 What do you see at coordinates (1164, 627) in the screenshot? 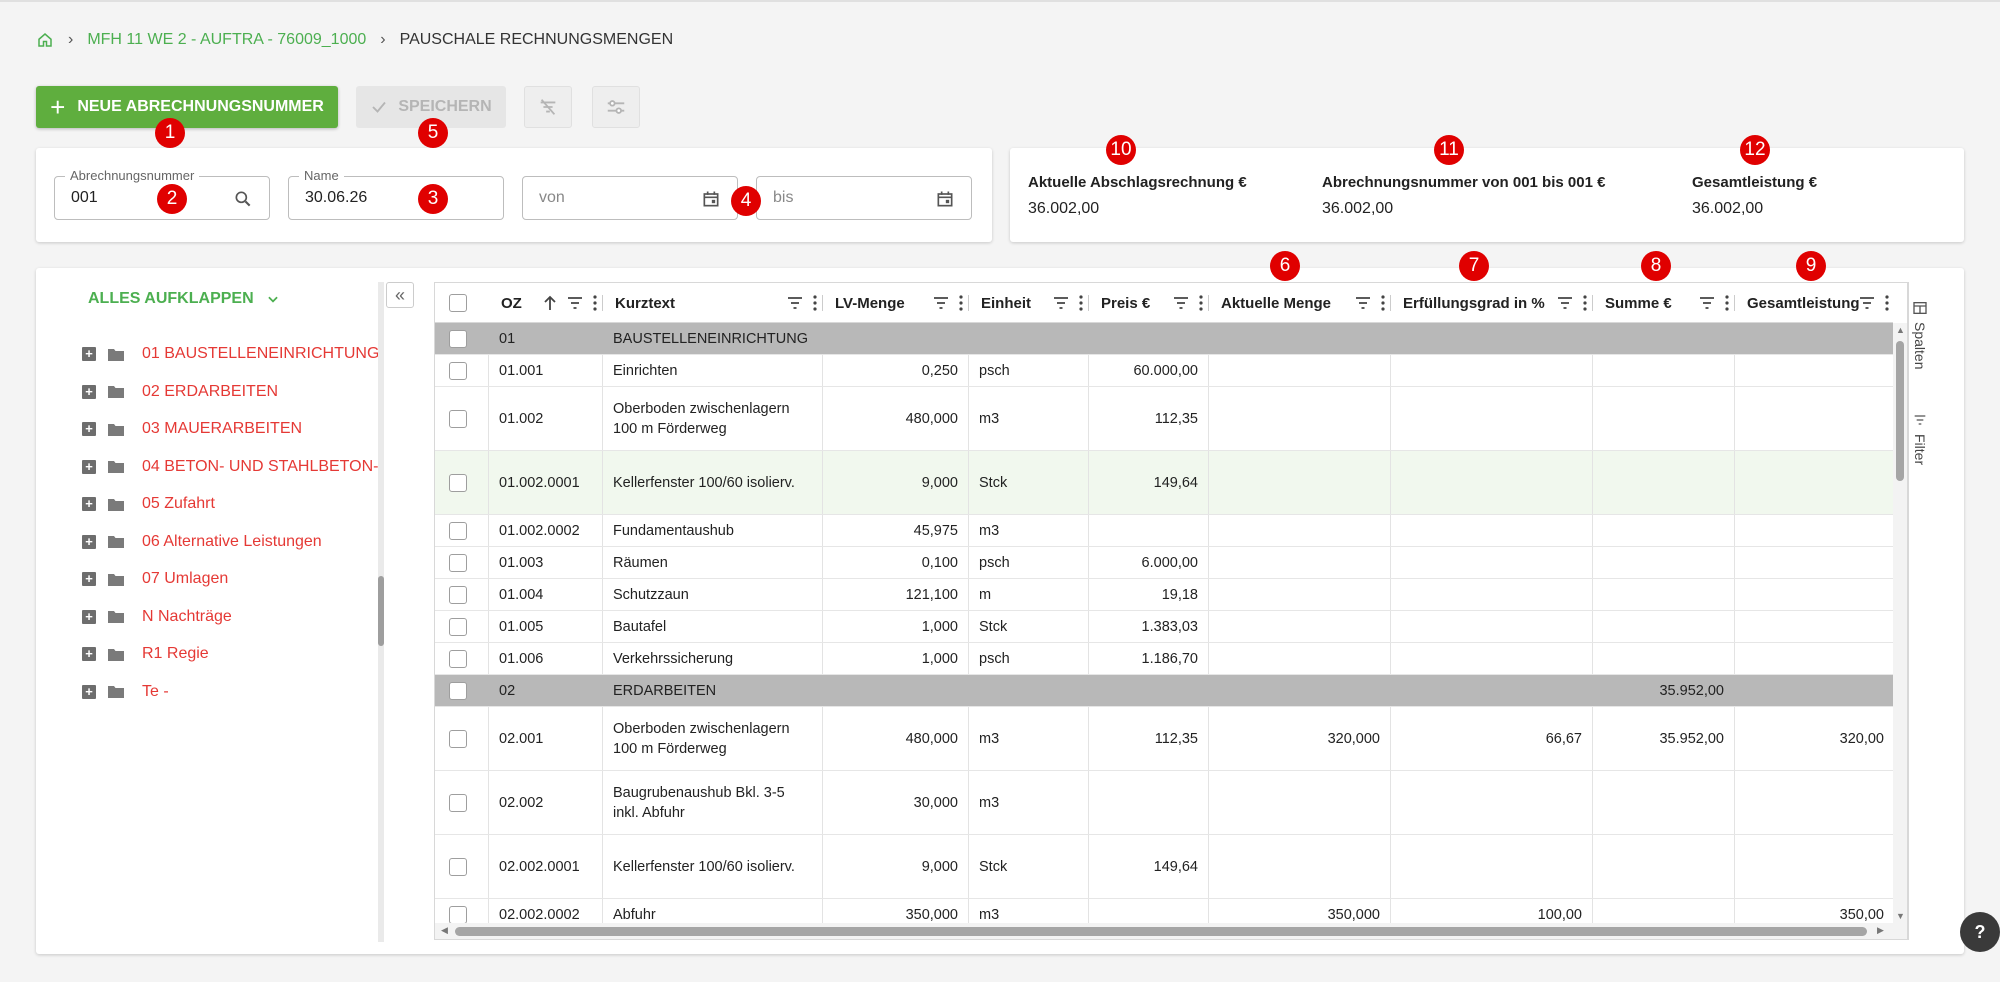
I see `table-row: 01.005 Bautafel 1,000 Stck 1.383,03` at bounding box center [1164, 627].